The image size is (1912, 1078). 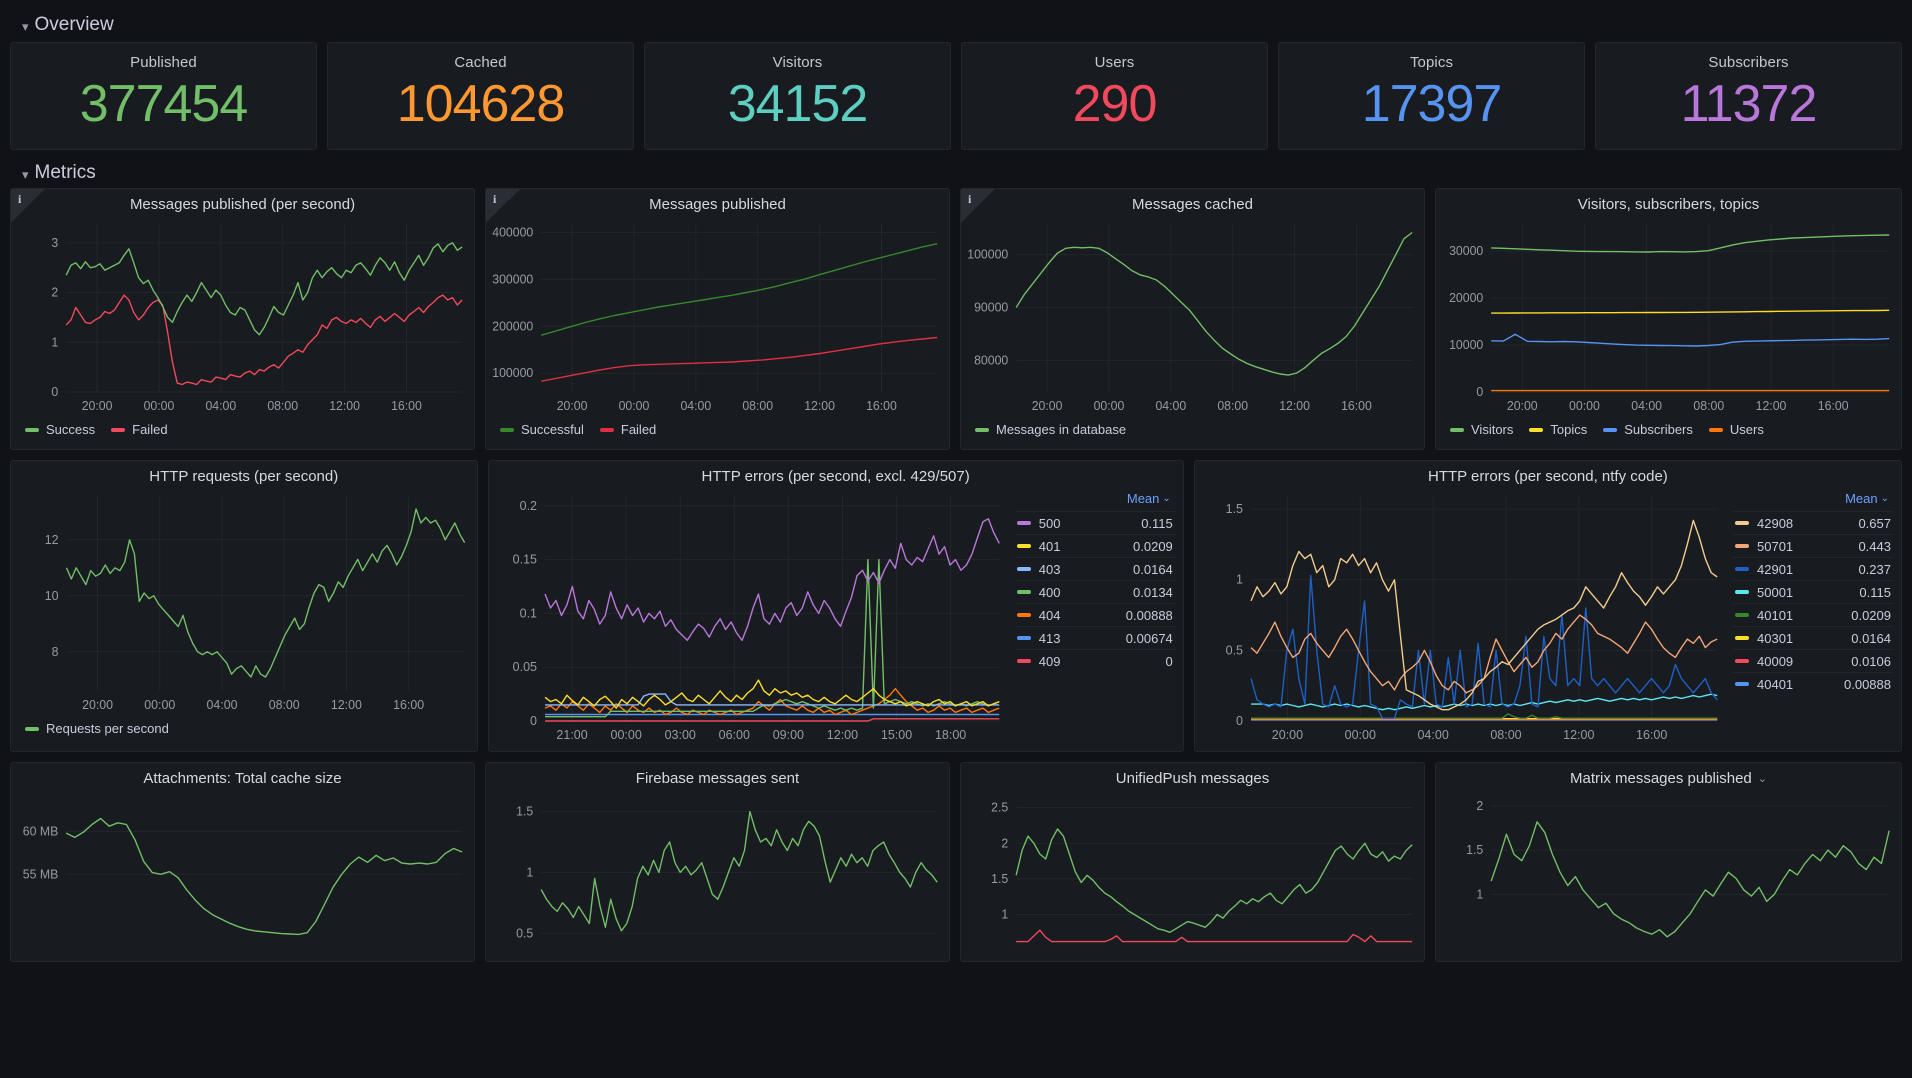 What do you see at coordinates (1861, 498) in the screenshot?
I see `legend-sort-label: Mean` at bounding box center [1861, 498].